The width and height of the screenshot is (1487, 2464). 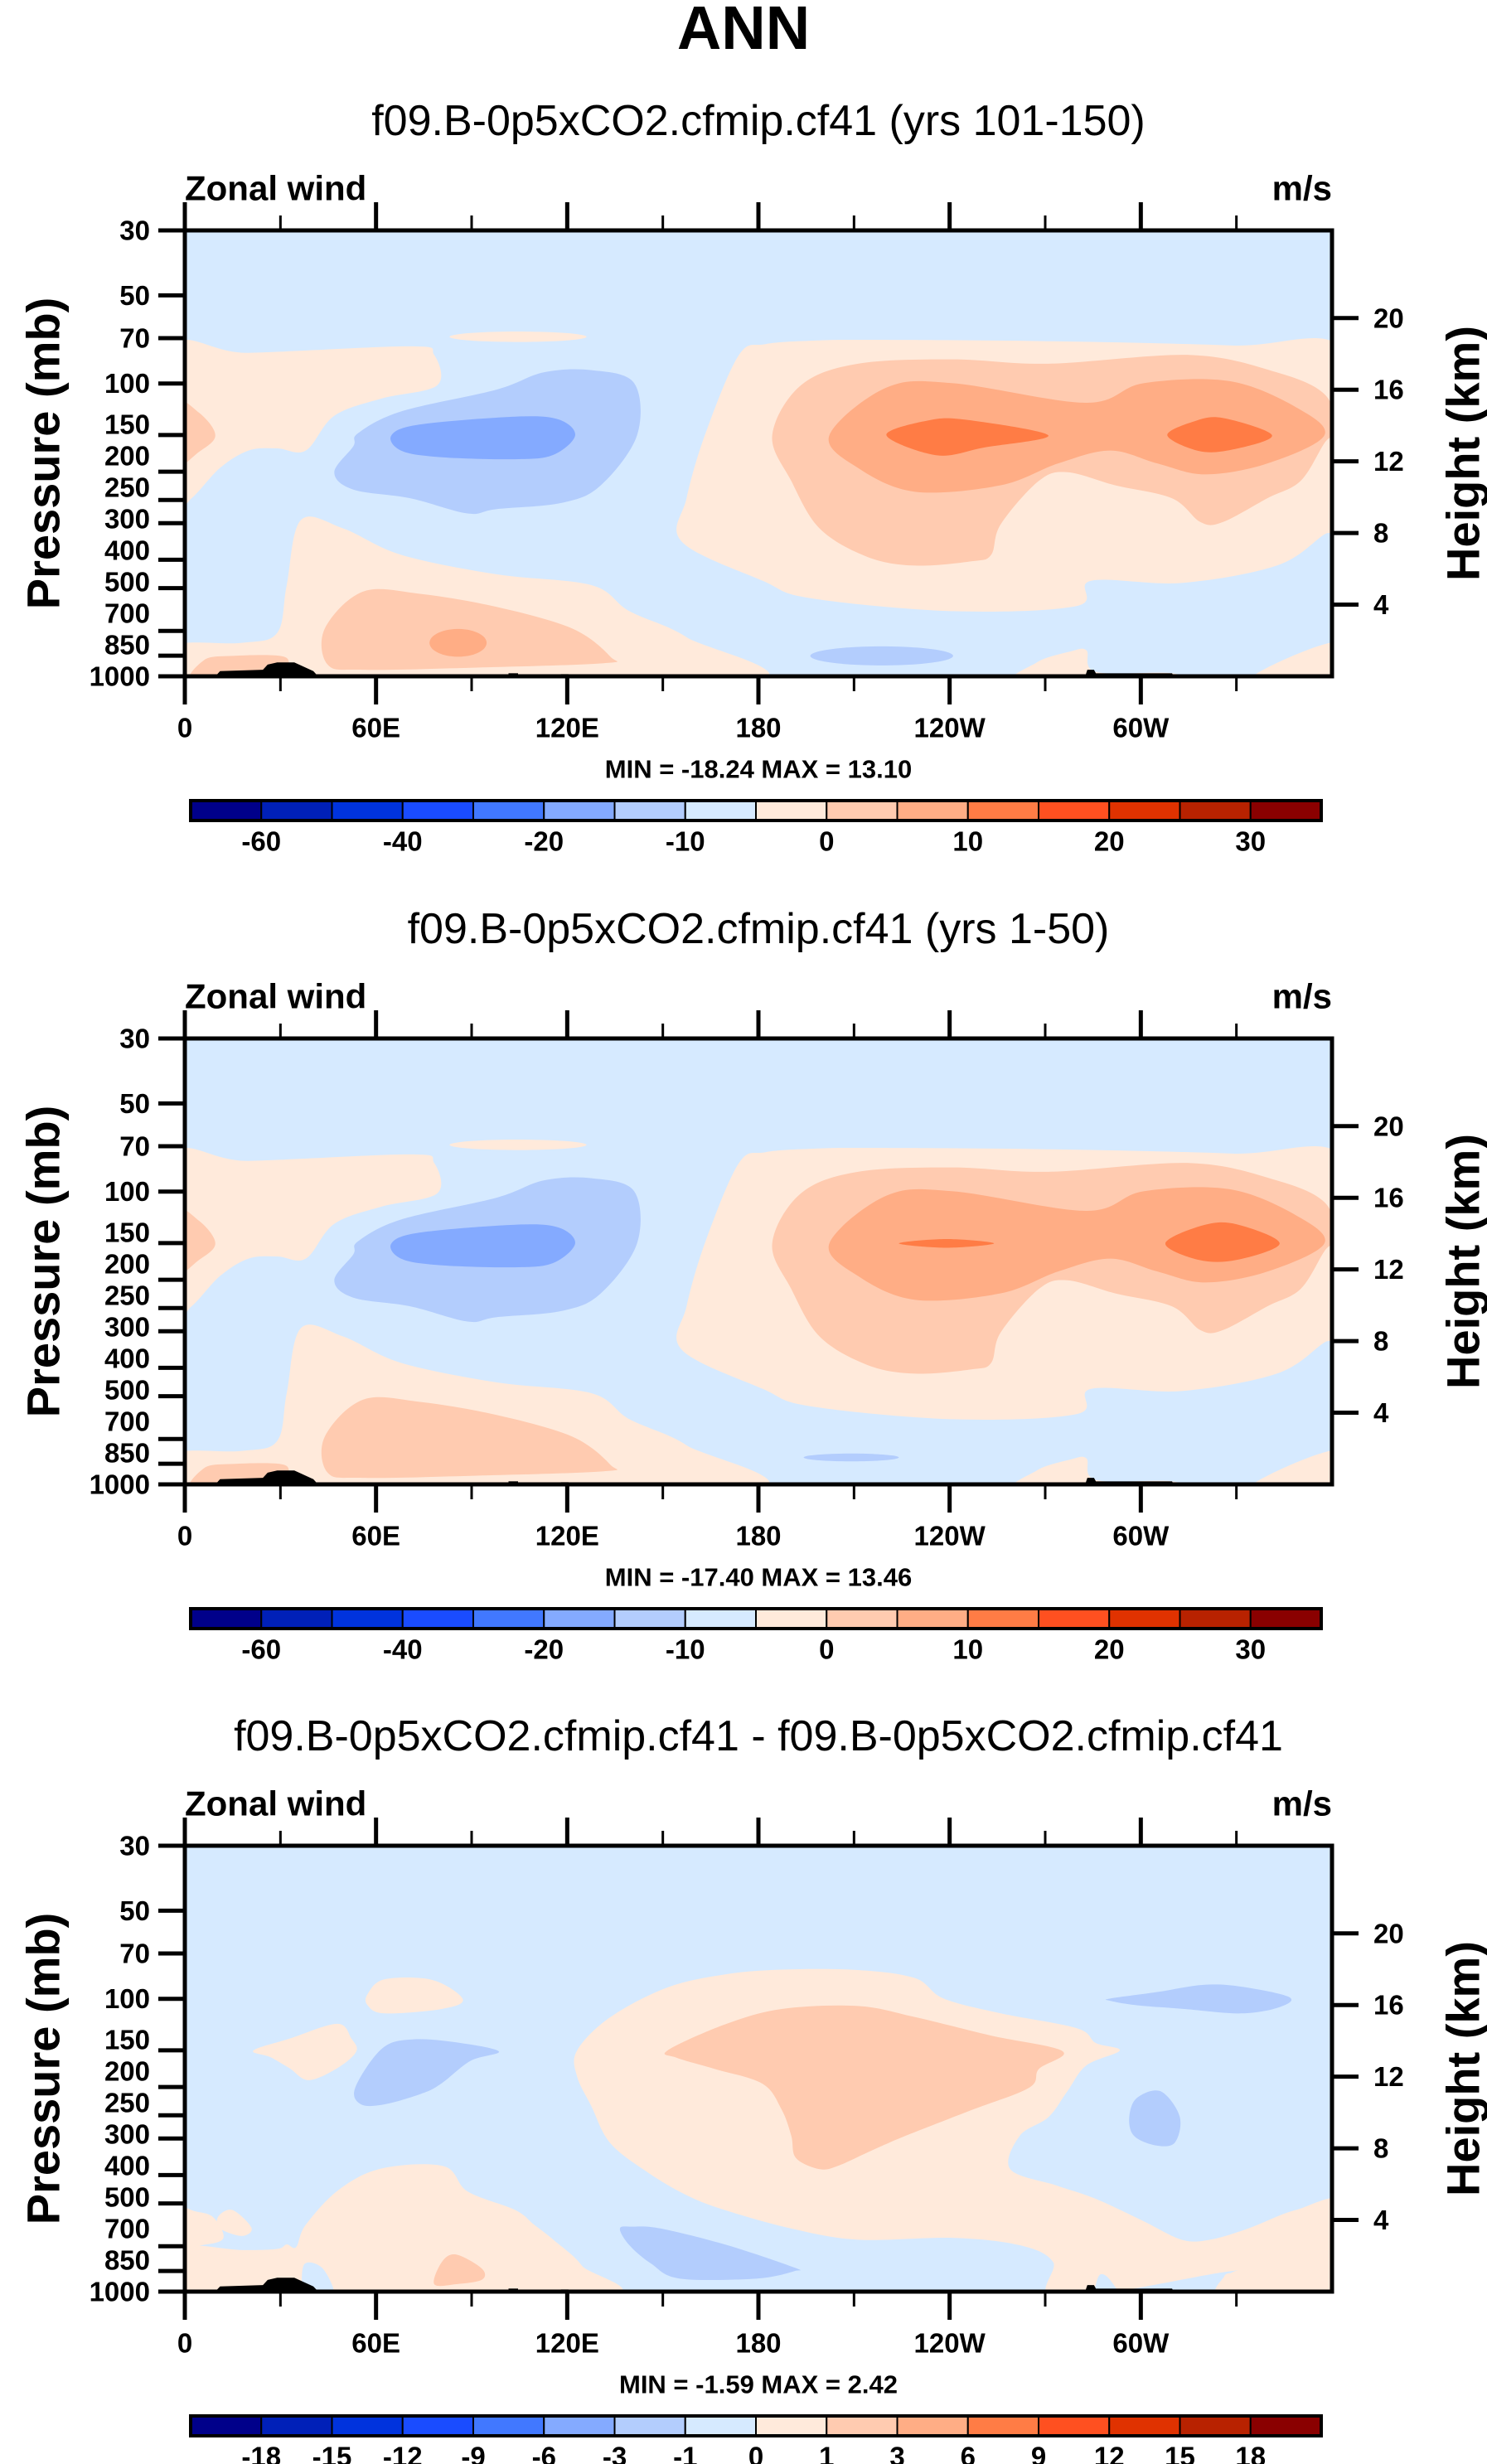 I want to click on topography-mask, so click(x=266, y=1477).